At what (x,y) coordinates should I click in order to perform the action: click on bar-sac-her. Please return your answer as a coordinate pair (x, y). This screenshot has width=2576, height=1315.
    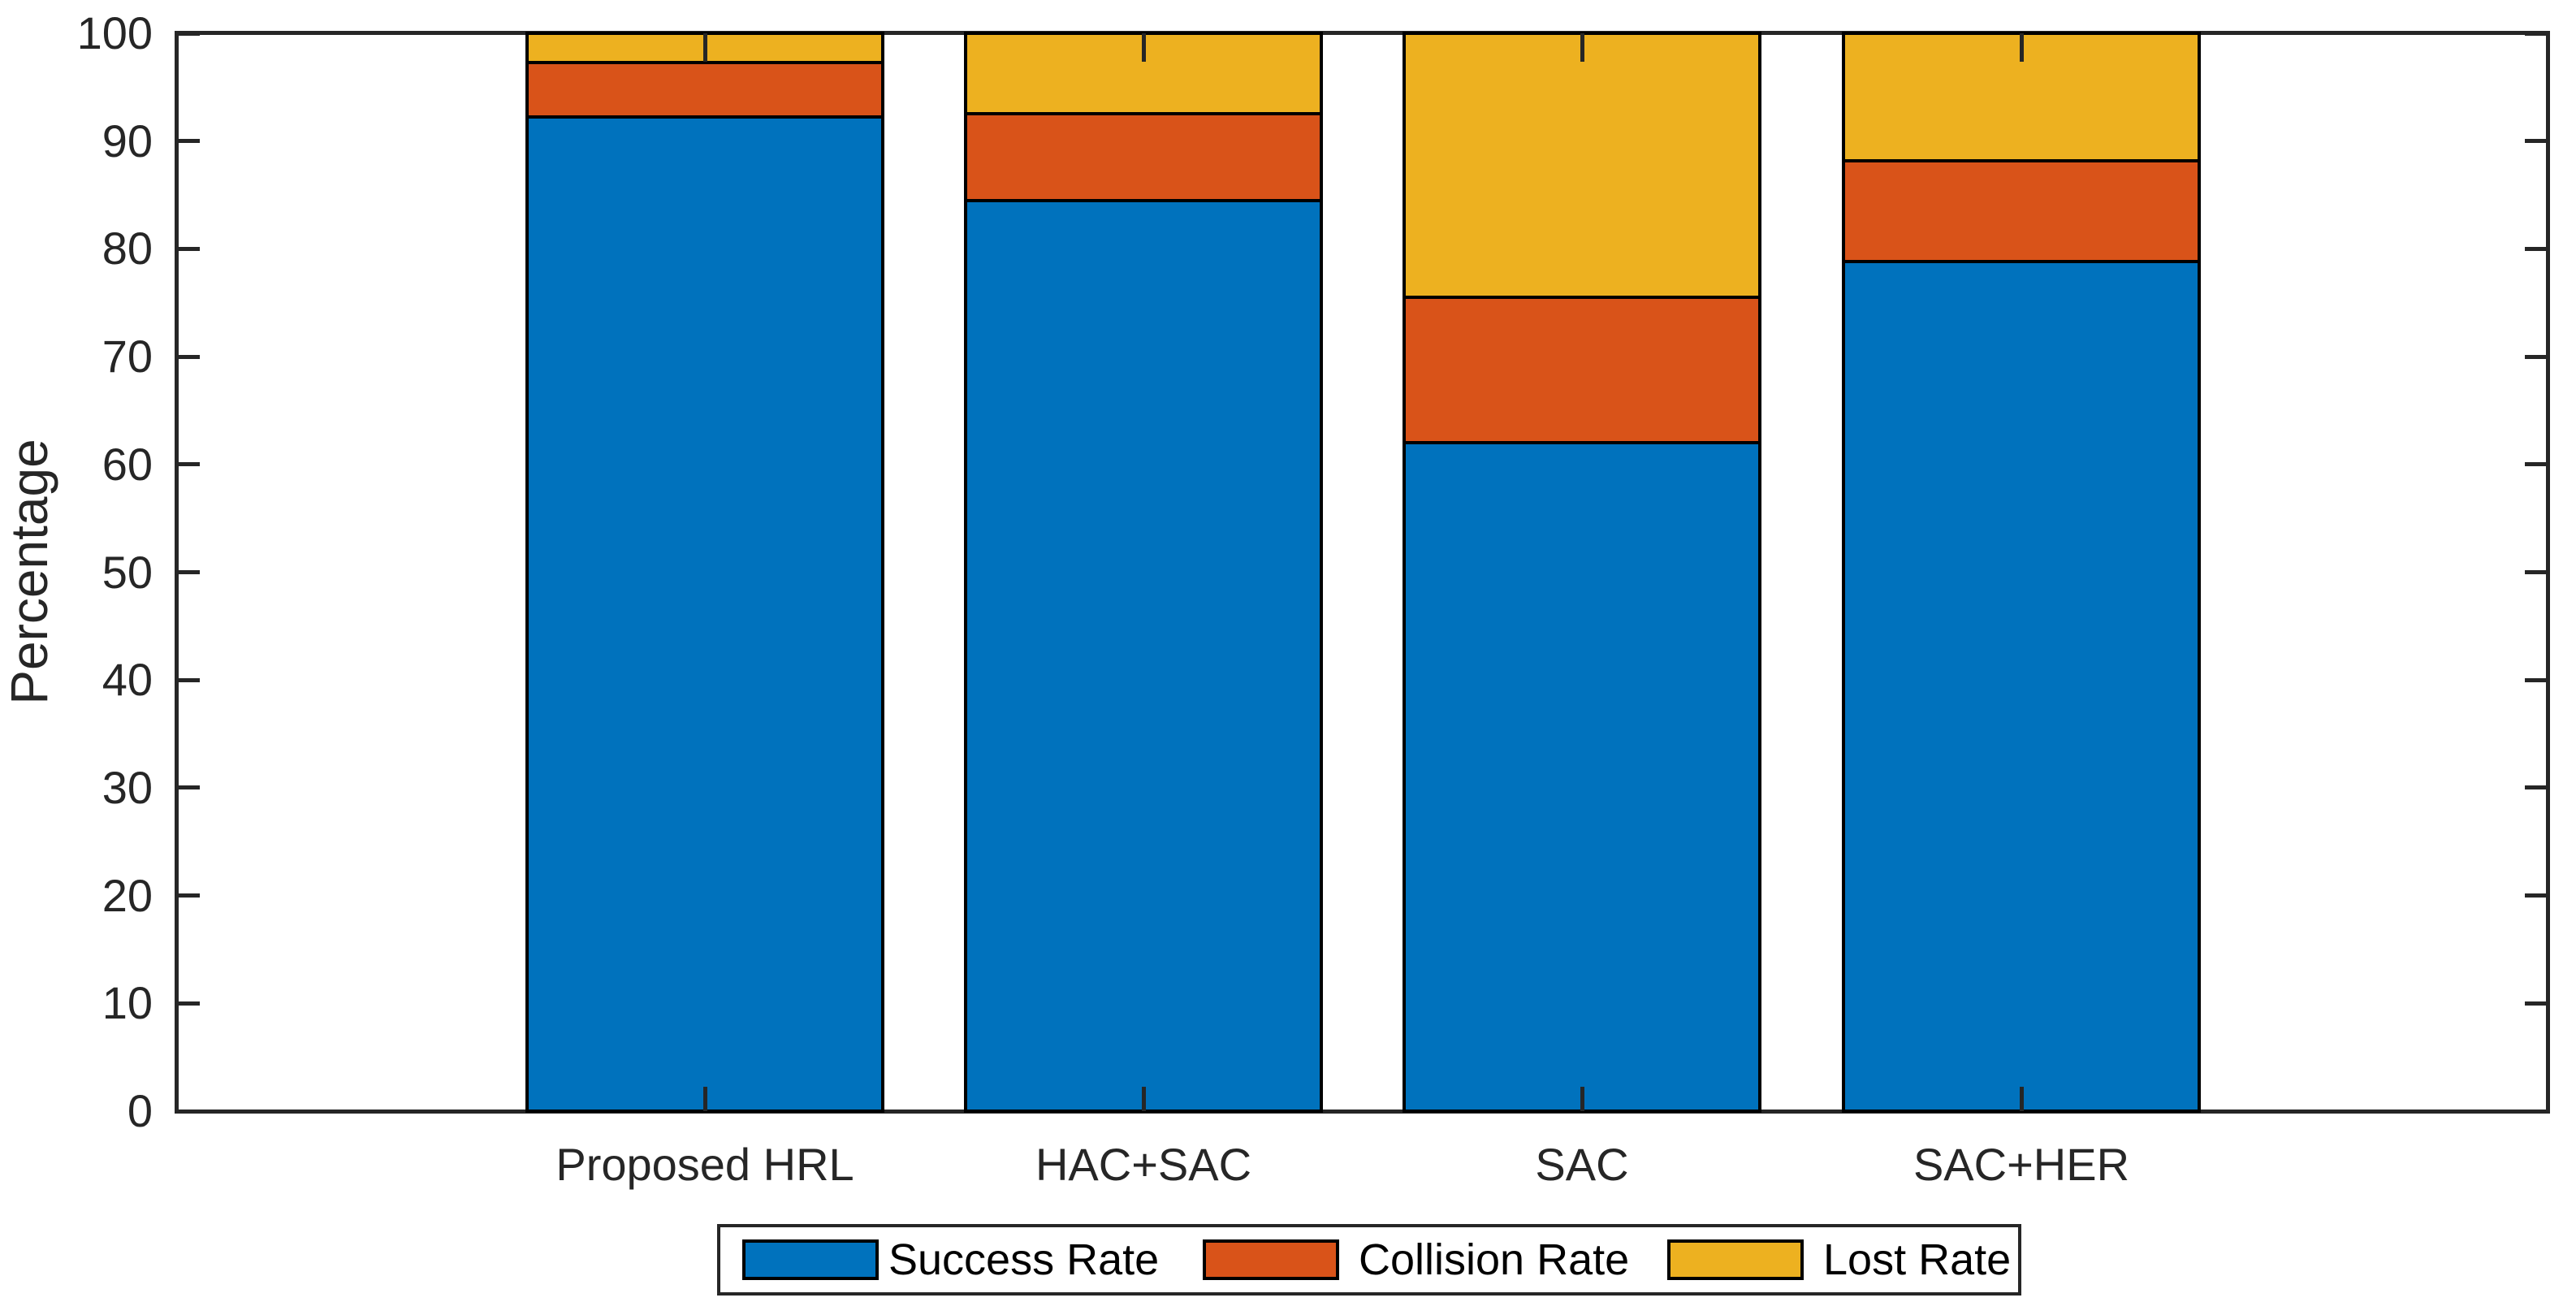
    Looking at the image, I should click on (2021, 572).